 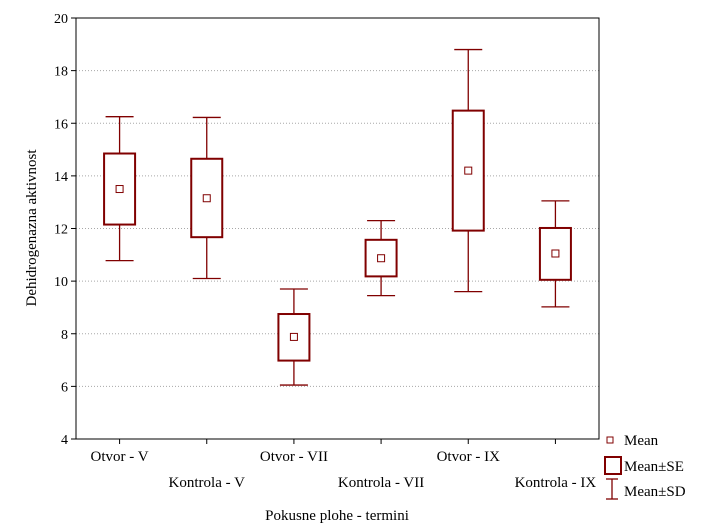 I want to click on y-tick-label: 6, so click(x=64, y=387).